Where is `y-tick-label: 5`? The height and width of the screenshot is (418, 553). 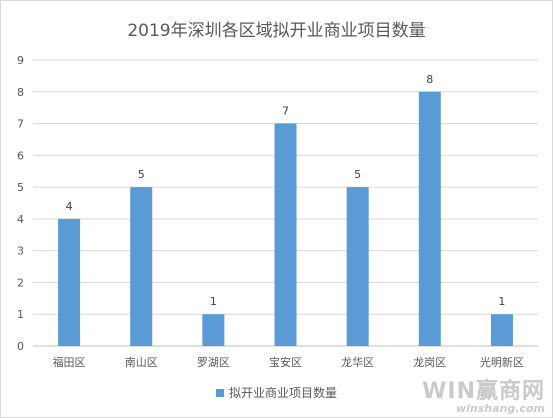 y-tick-label: 5 is located at coordinates (20, 187).